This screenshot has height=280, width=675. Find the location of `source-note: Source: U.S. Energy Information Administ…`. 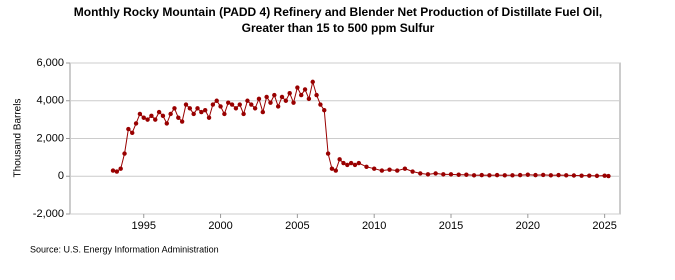

source-note: Source: U.S. Energy Information Administ… is located at coordinates (124, 249).